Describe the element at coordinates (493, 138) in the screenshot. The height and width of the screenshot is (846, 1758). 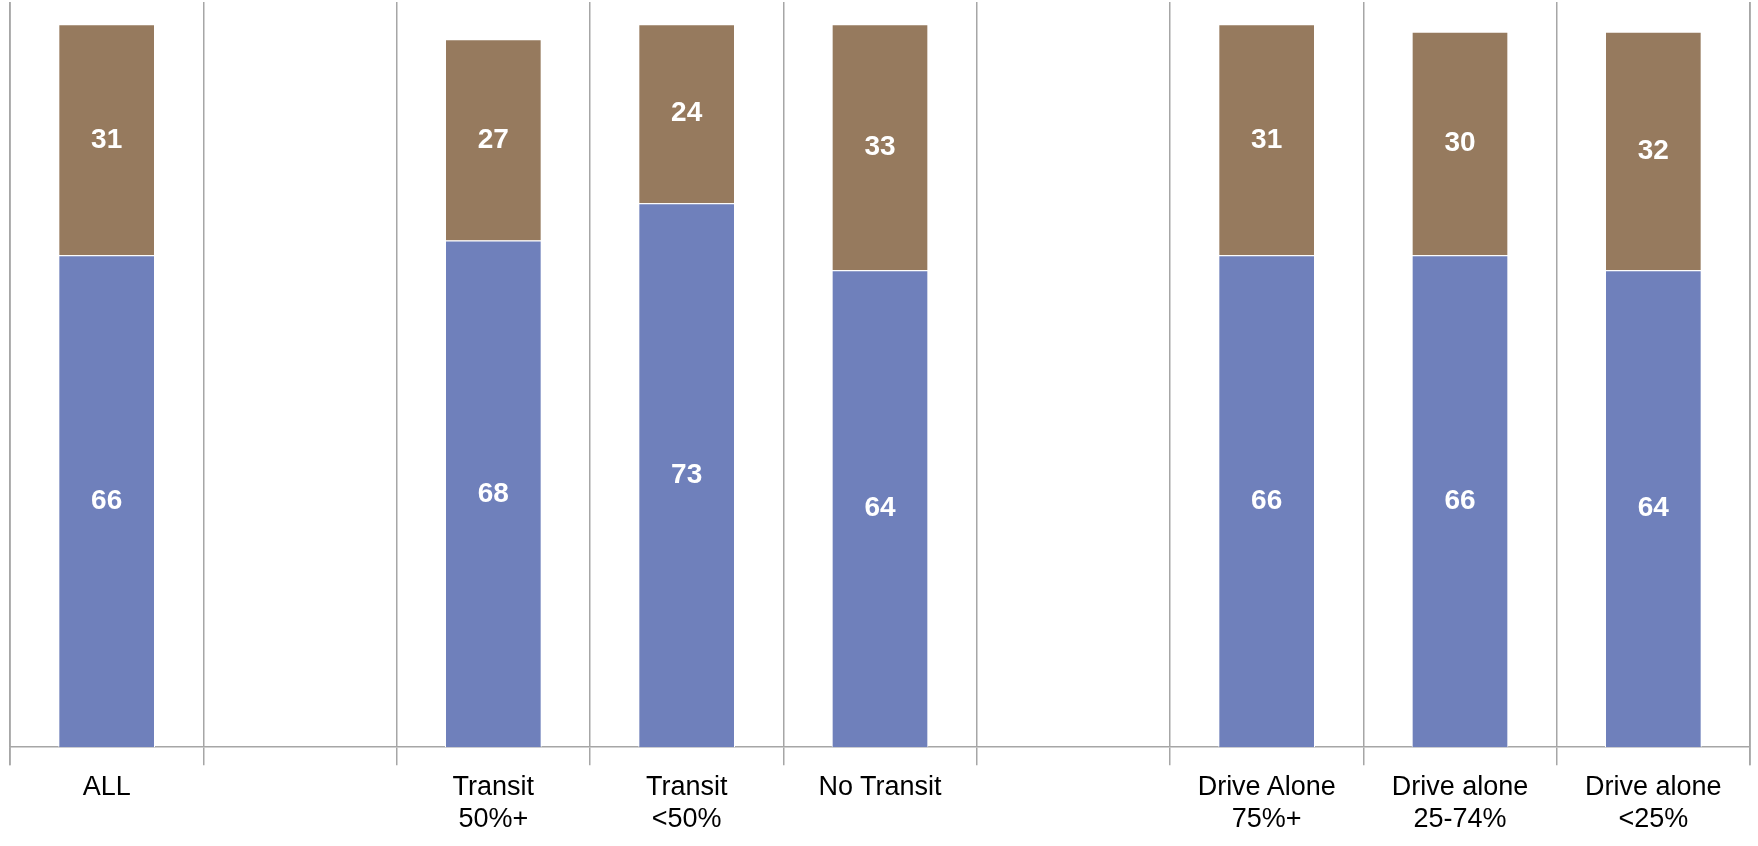
I see `data-label: 27` at that location.